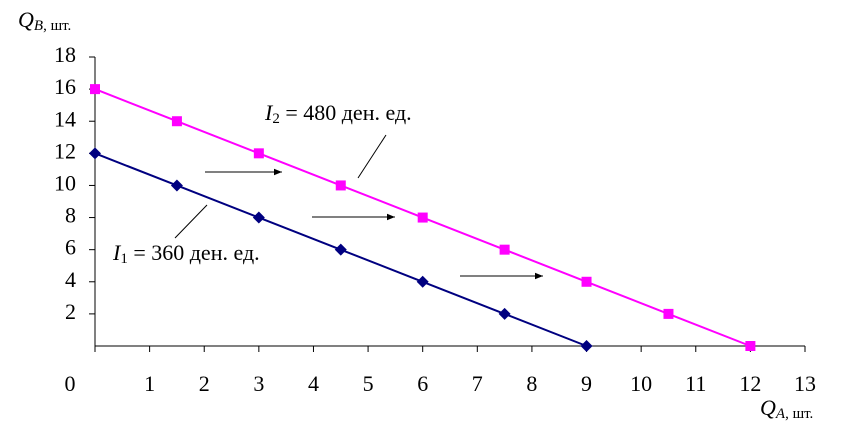 This screenshot has width=842, height=428. Describe the element at coordinates (44, 20) in the screenshot. I see `y-axis-title: QB, шт.` at that location.